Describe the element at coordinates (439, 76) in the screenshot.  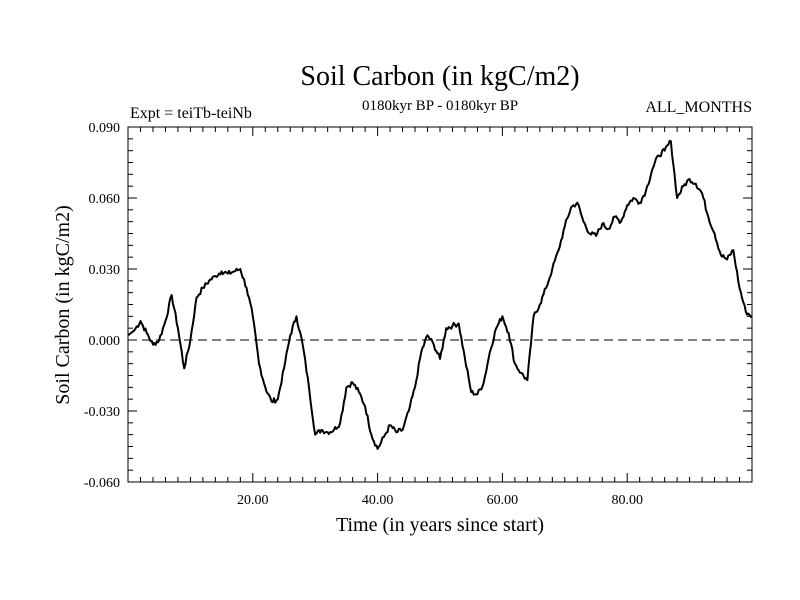
I see `chart-title: Soil Carbon (in kgC/m2)` at that location.